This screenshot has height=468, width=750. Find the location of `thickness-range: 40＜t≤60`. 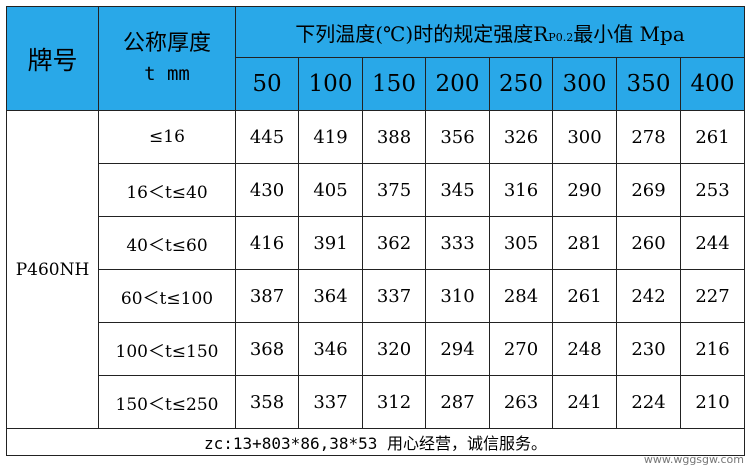

thickness-range: 40＜t≤60 is located at coordinates (167, 243).